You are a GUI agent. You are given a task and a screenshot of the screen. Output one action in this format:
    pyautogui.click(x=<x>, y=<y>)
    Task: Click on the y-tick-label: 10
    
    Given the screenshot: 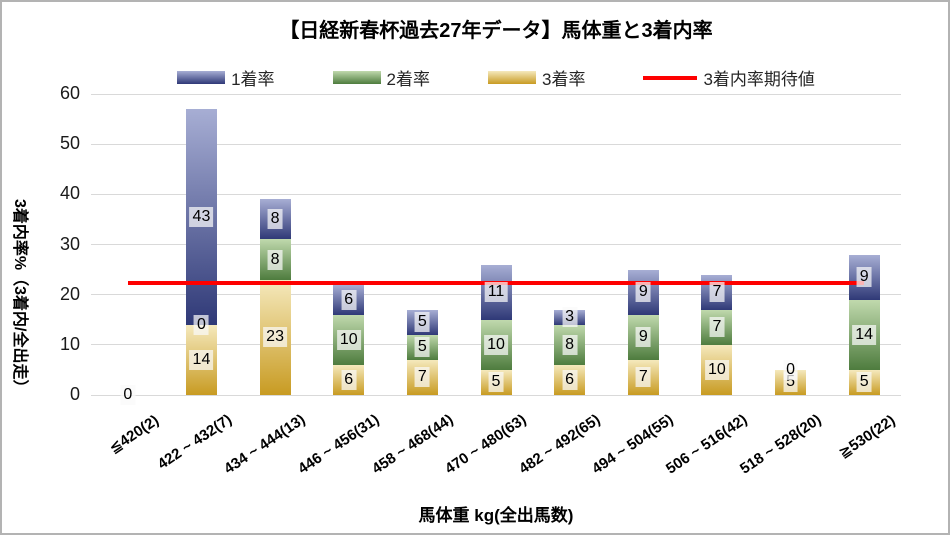 What is the action you would take?
    pyautogui.click(x=69, y=343)
    